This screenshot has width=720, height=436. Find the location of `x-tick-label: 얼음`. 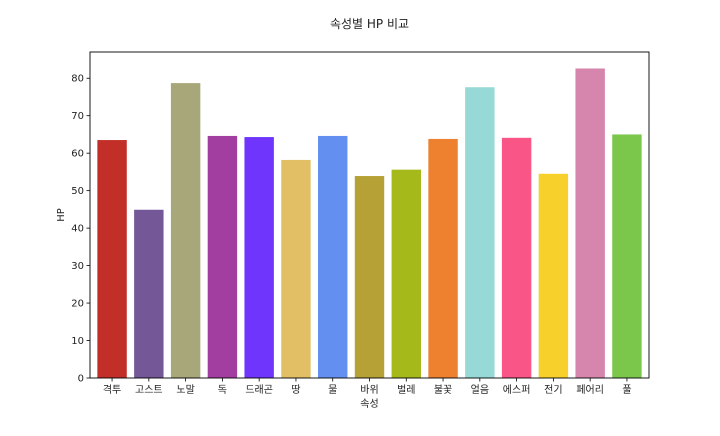

x-tick-label: 얼음 is located at coordinates (480, 390).